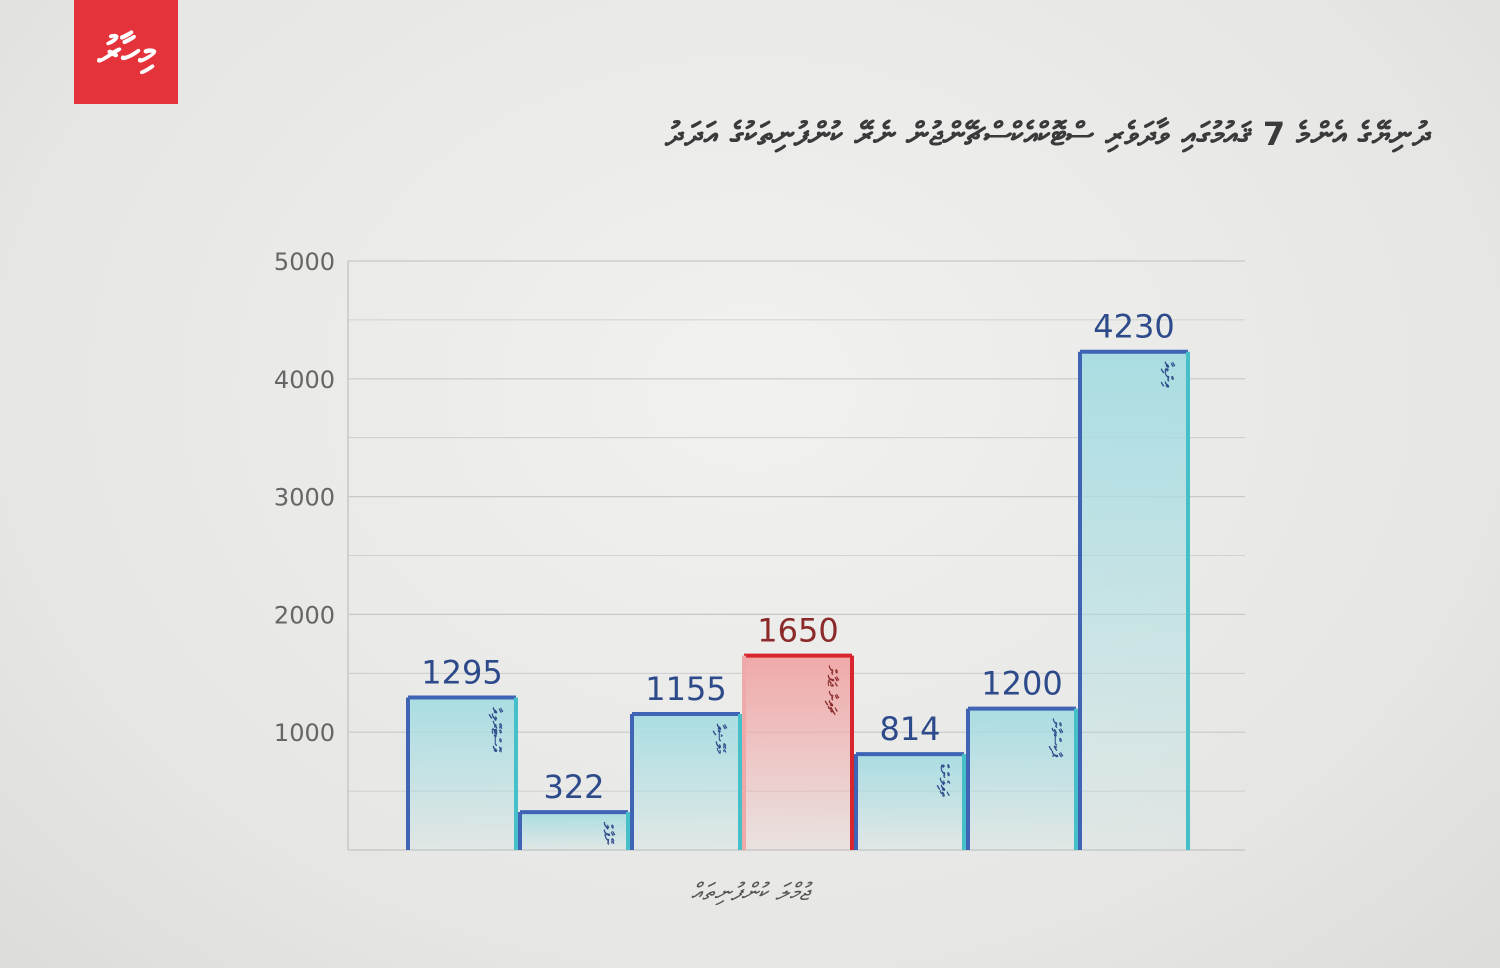 The image size is (1500, 968). What do you see at coordinates (831, 690) in the screenshot?
I see `bar-category-label: ޗައިނާ ޖަޕާން` at bounding box center [831, 690].